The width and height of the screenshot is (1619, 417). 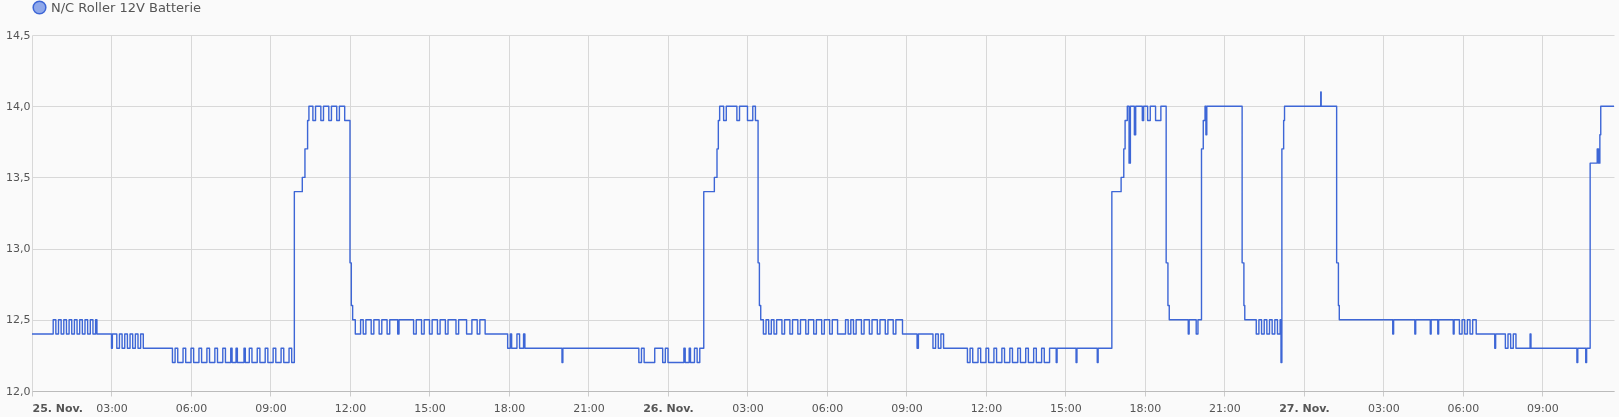 I want to click on y-tick-label: 12,5, so click(x=18, y=320).